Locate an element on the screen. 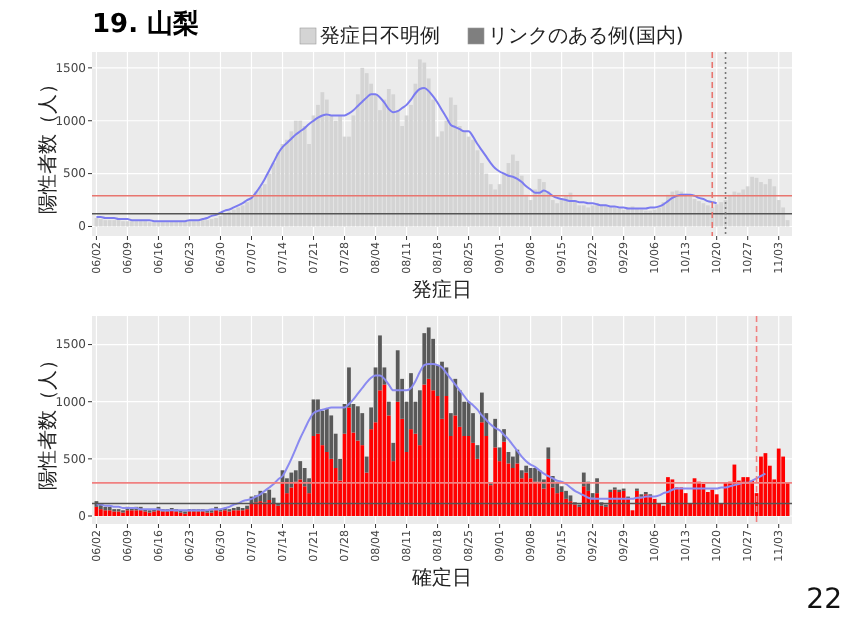 The width and height of the screenshot is (854, 640). x-axis-title: 確定日 is located at coordinates (441, 578).